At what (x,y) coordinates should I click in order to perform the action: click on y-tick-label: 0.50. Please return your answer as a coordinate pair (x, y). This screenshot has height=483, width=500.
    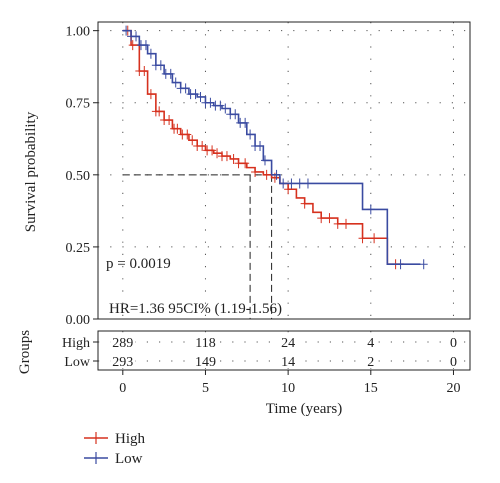
    Looking at the image, I should click on (78, 176).